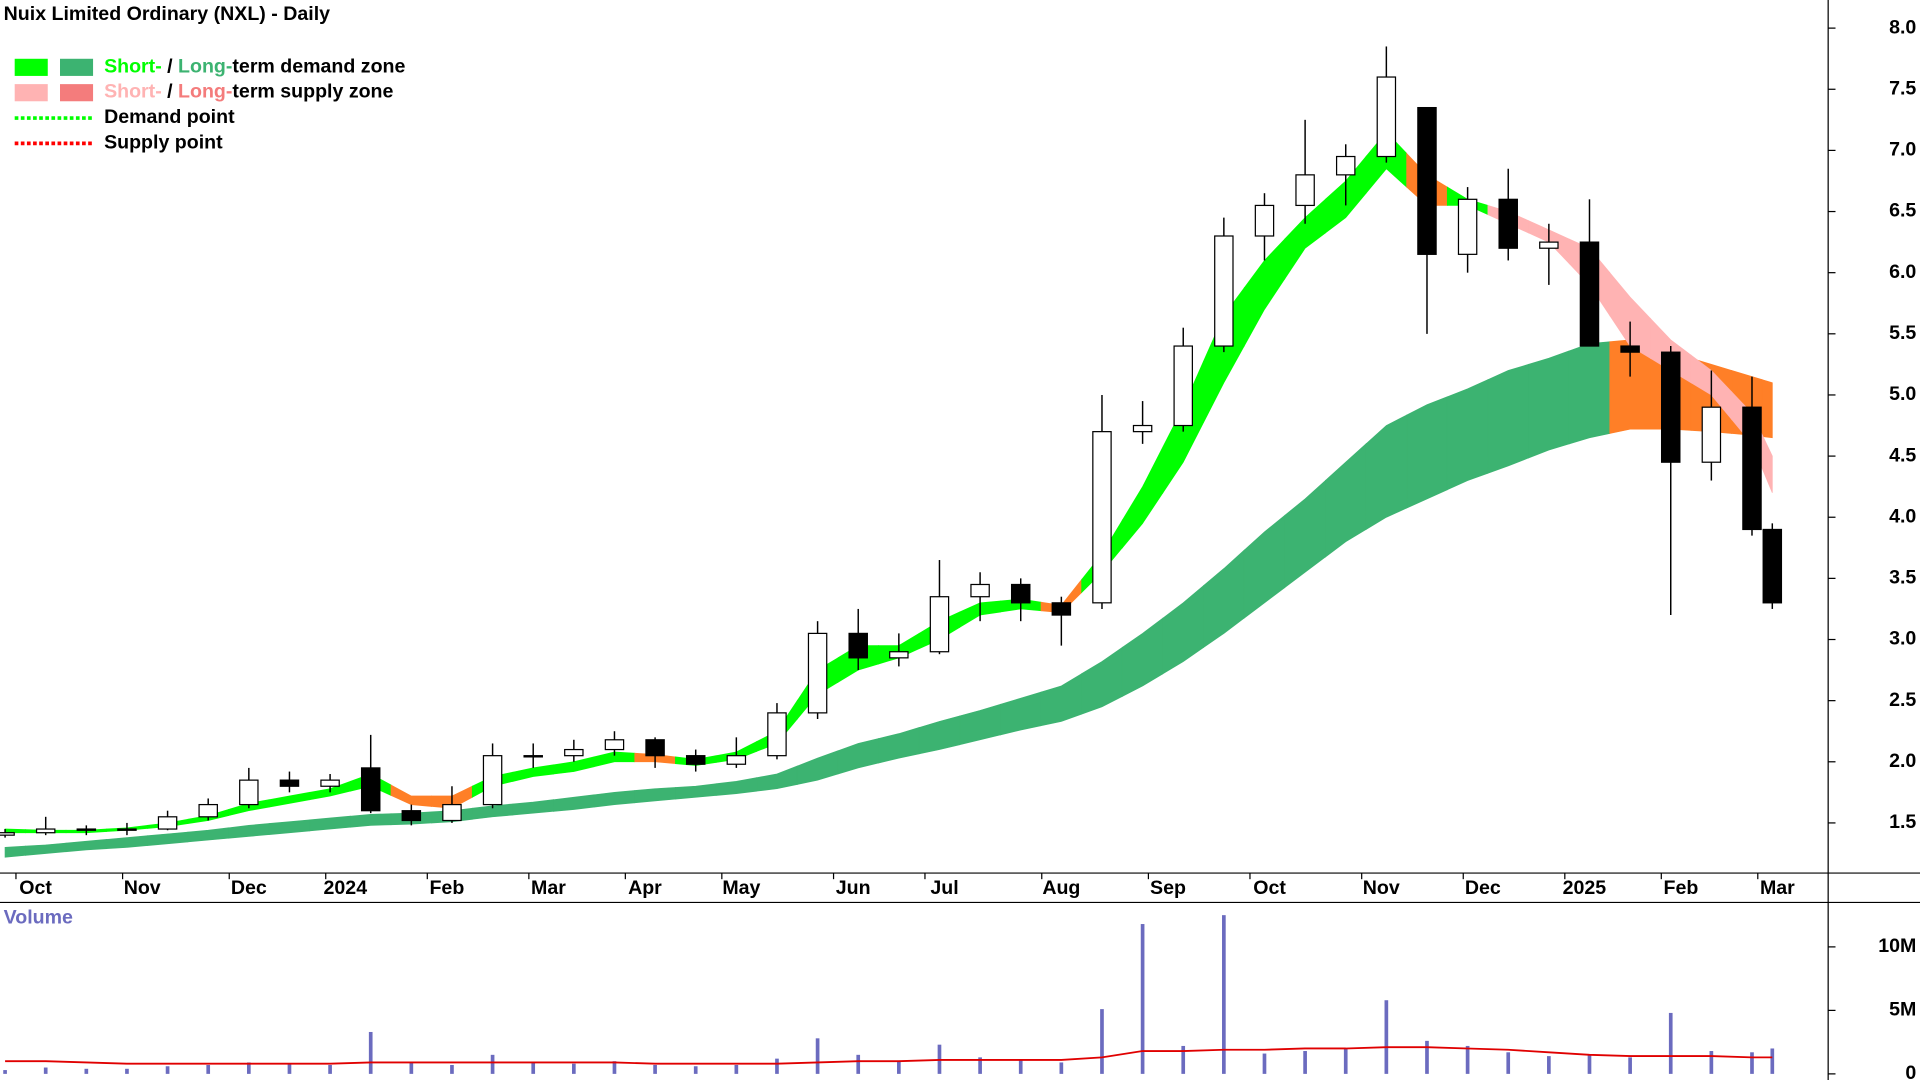  What do you see at coordinates (167, 14) in the screenshot?
I see `chart-title: Nuix Limited Ordinary (NXL) - Daily` at bounding box center [167, 14].